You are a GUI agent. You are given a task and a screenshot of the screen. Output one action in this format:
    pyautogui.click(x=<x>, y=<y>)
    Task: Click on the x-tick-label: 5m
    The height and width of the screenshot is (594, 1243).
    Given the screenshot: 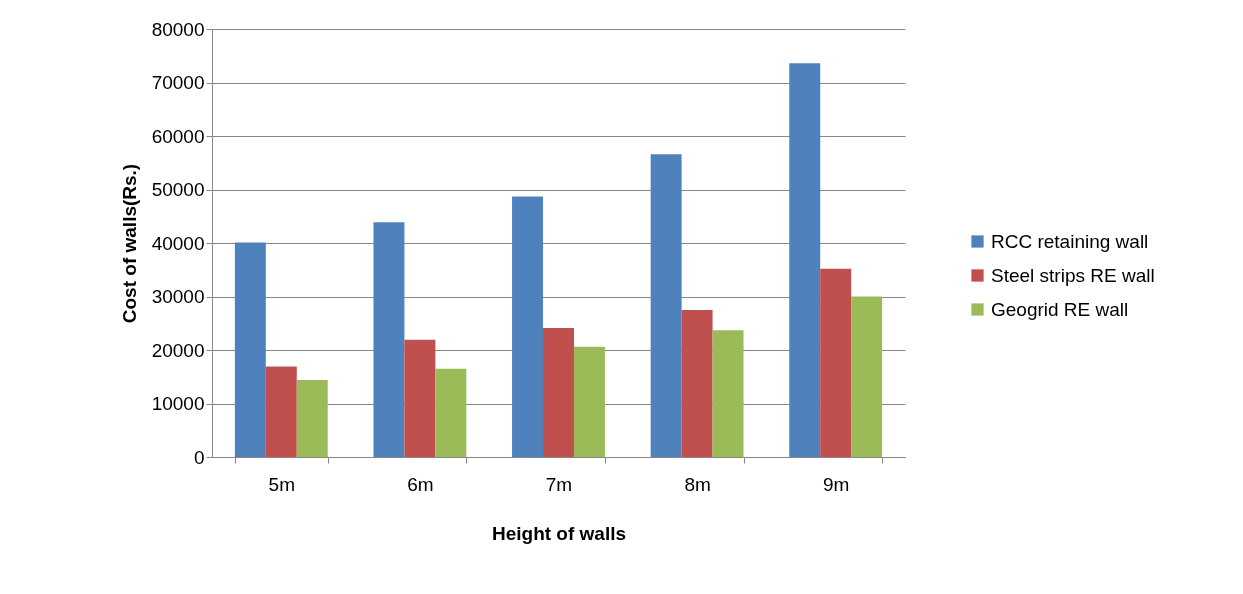 What is the action you would take?
    pyautogui.click(x=281, y=484)
    